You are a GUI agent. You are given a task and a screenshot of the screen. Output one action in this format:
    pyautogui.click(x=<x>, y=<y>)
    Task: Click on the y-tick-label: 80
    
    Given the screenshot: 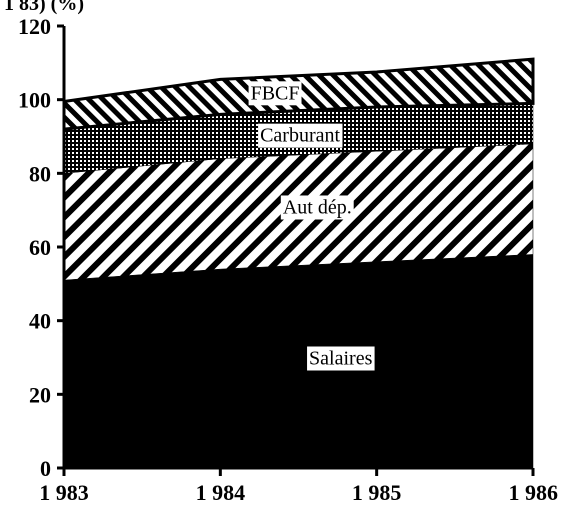 What is the action you would take?
    pyautogui.click(x=40, y=173)
    